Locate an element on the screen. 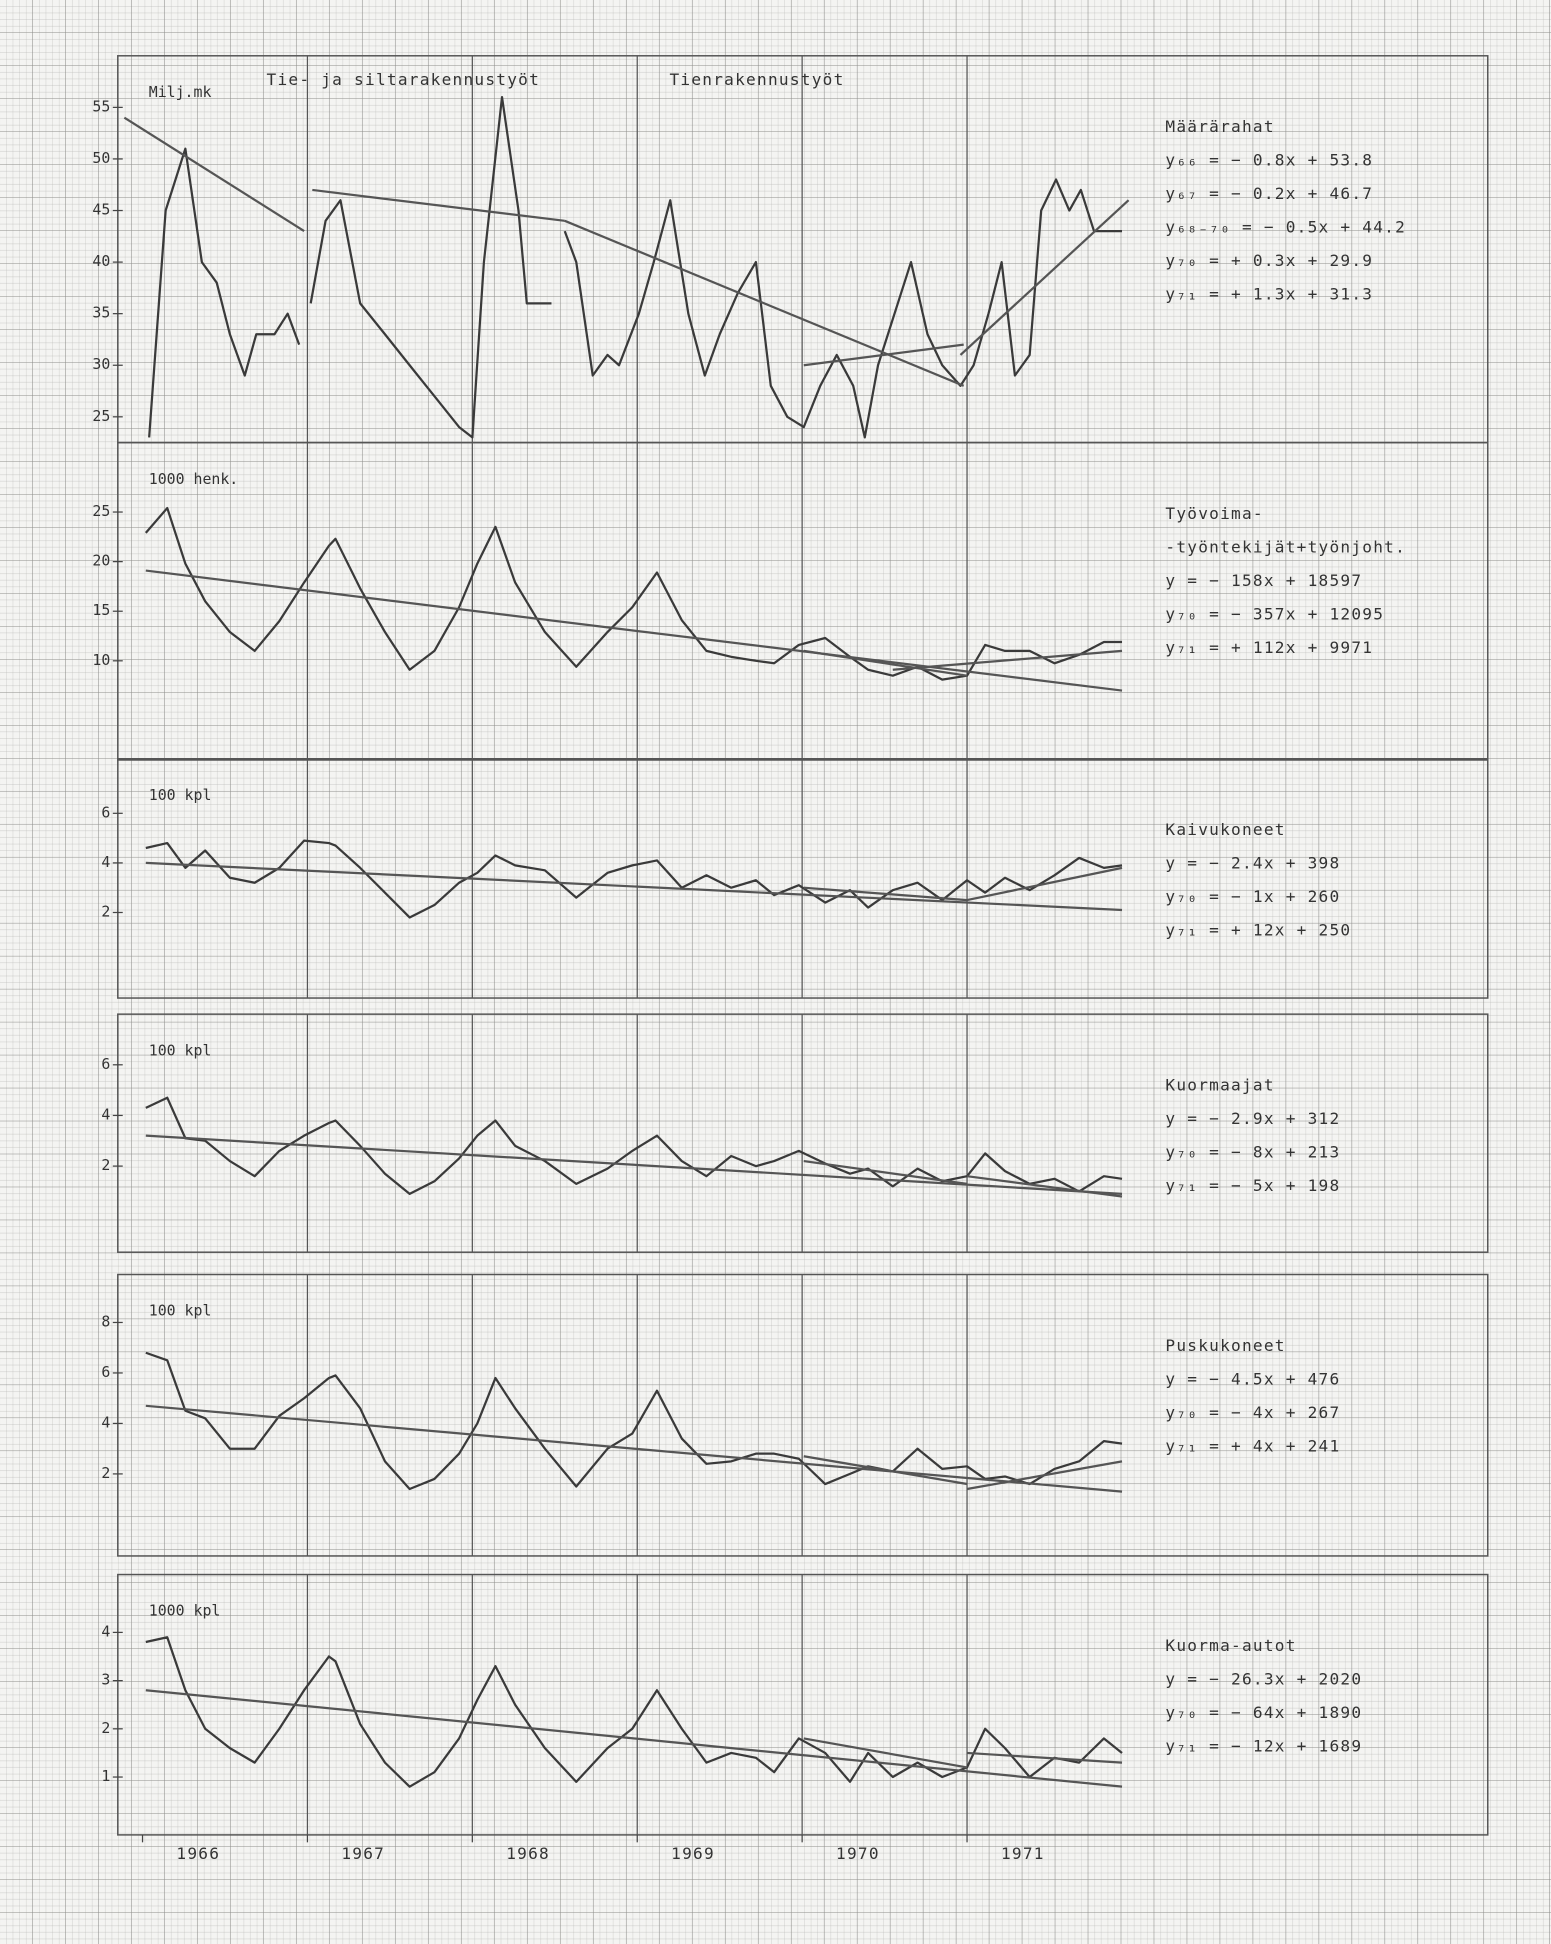 This screenshot has width=1551, height=1944. annotation: Kaivukoneet is located at coordinates (1225, 829).